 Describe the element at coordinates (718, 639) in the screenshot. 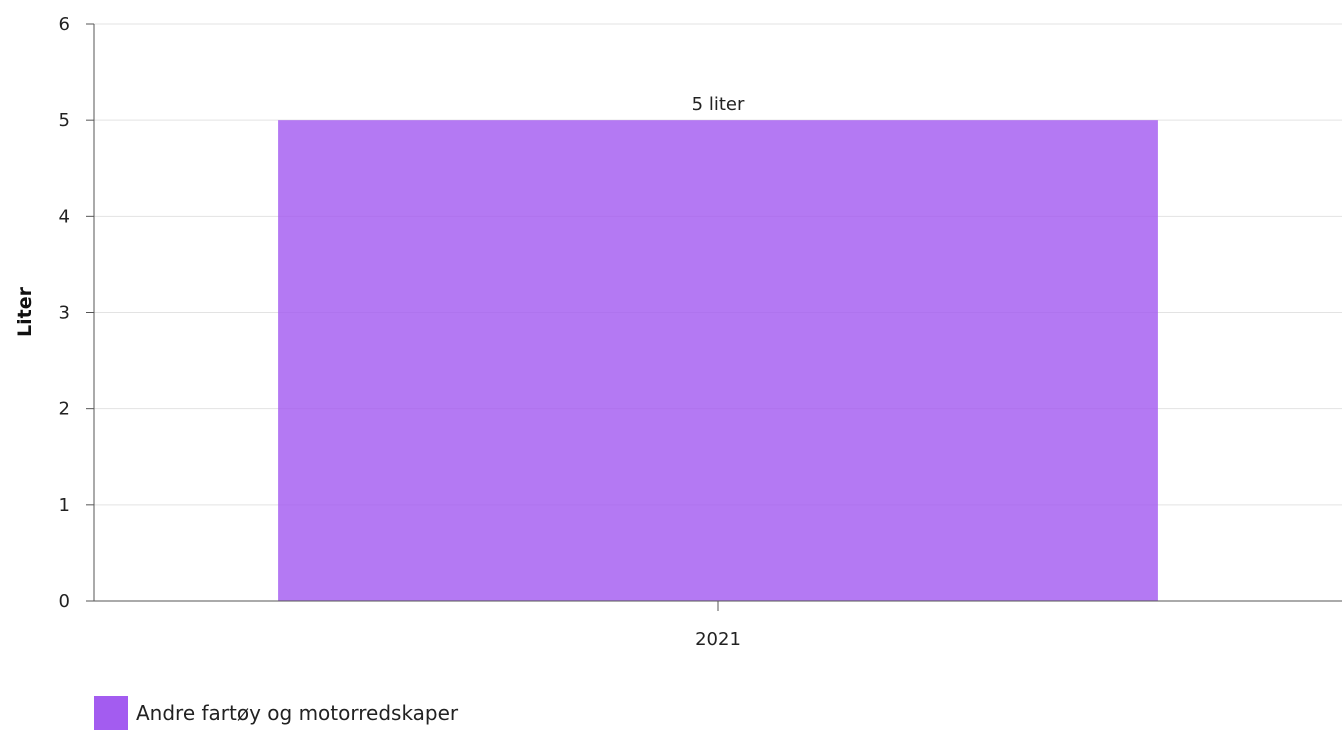

I see `x-tick-label: 2021` at that location.